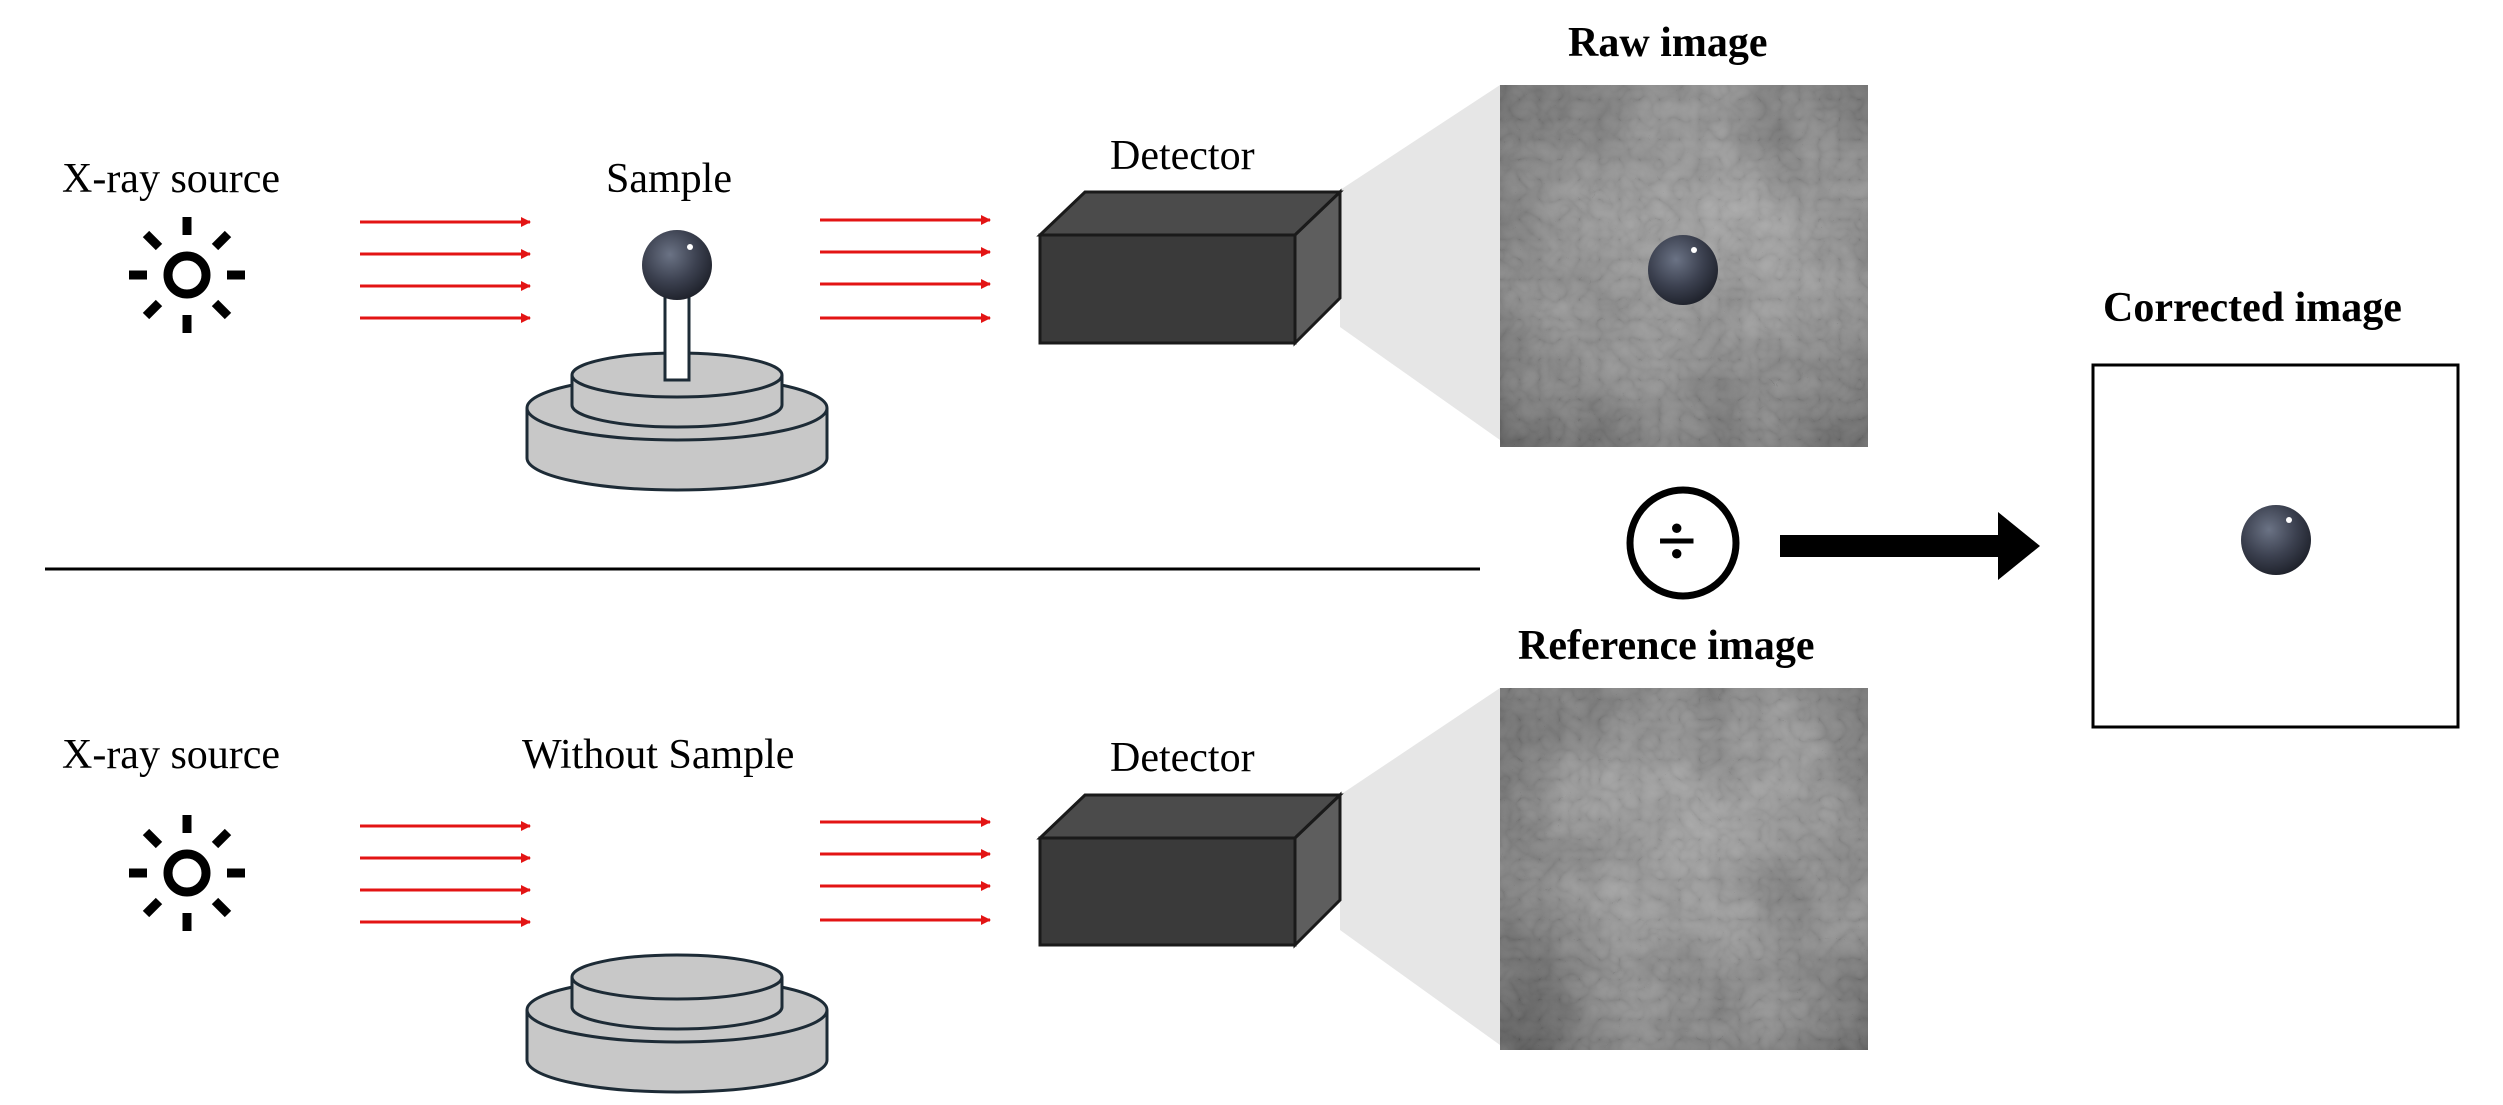  I want to click on sample-stage, so click(677, 390).